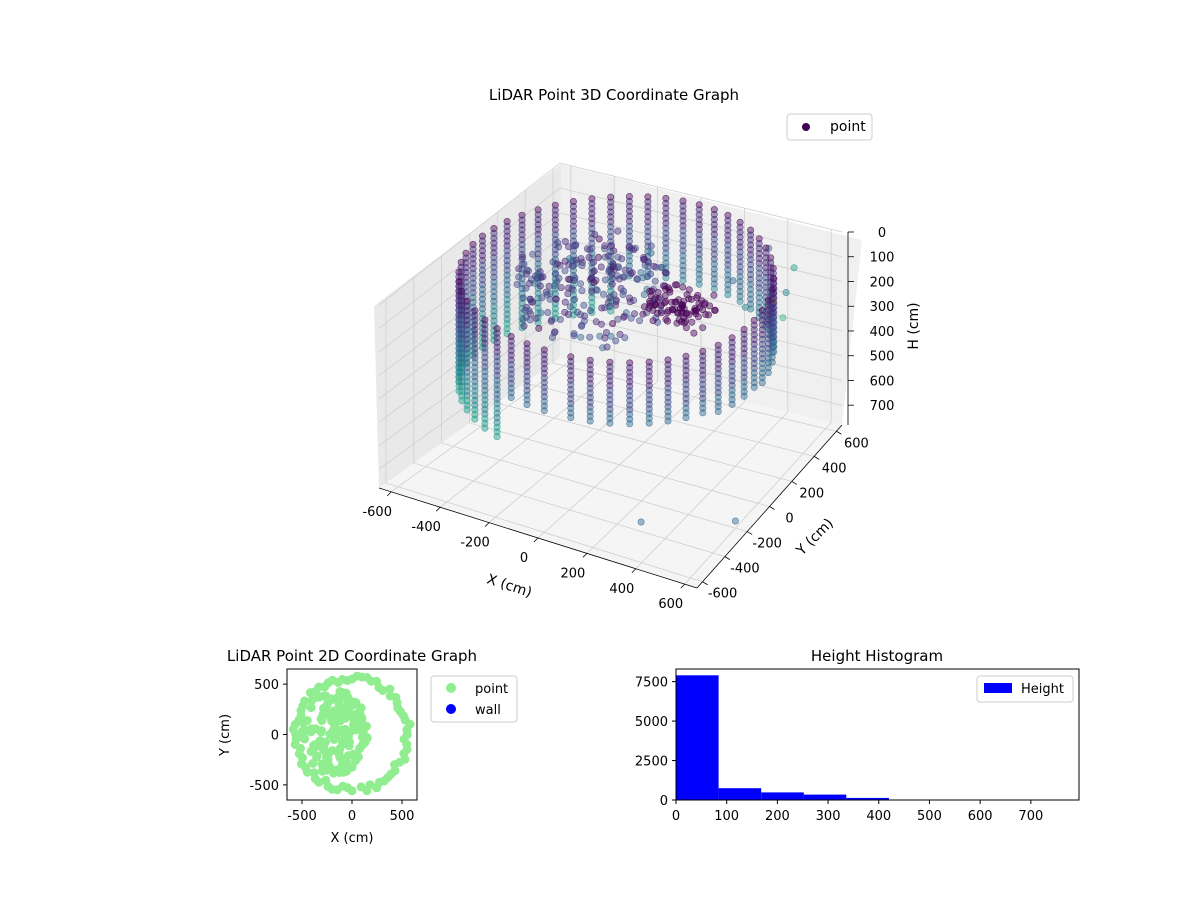  I want to click on x-tick-label-histogram: 300, so click(828, 816).